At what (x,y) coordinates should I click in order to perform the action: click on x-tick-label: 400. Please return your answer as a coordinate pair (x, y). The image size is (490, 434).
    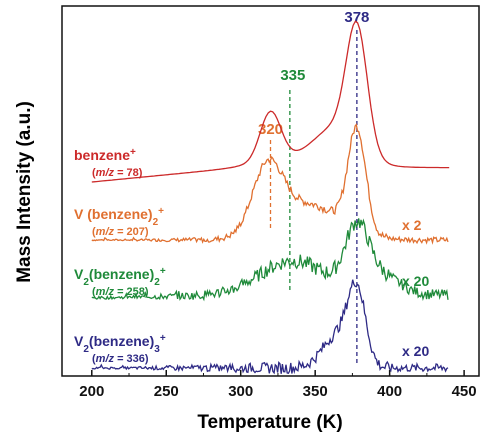
    Looking at the image, I should click on (389, 391).